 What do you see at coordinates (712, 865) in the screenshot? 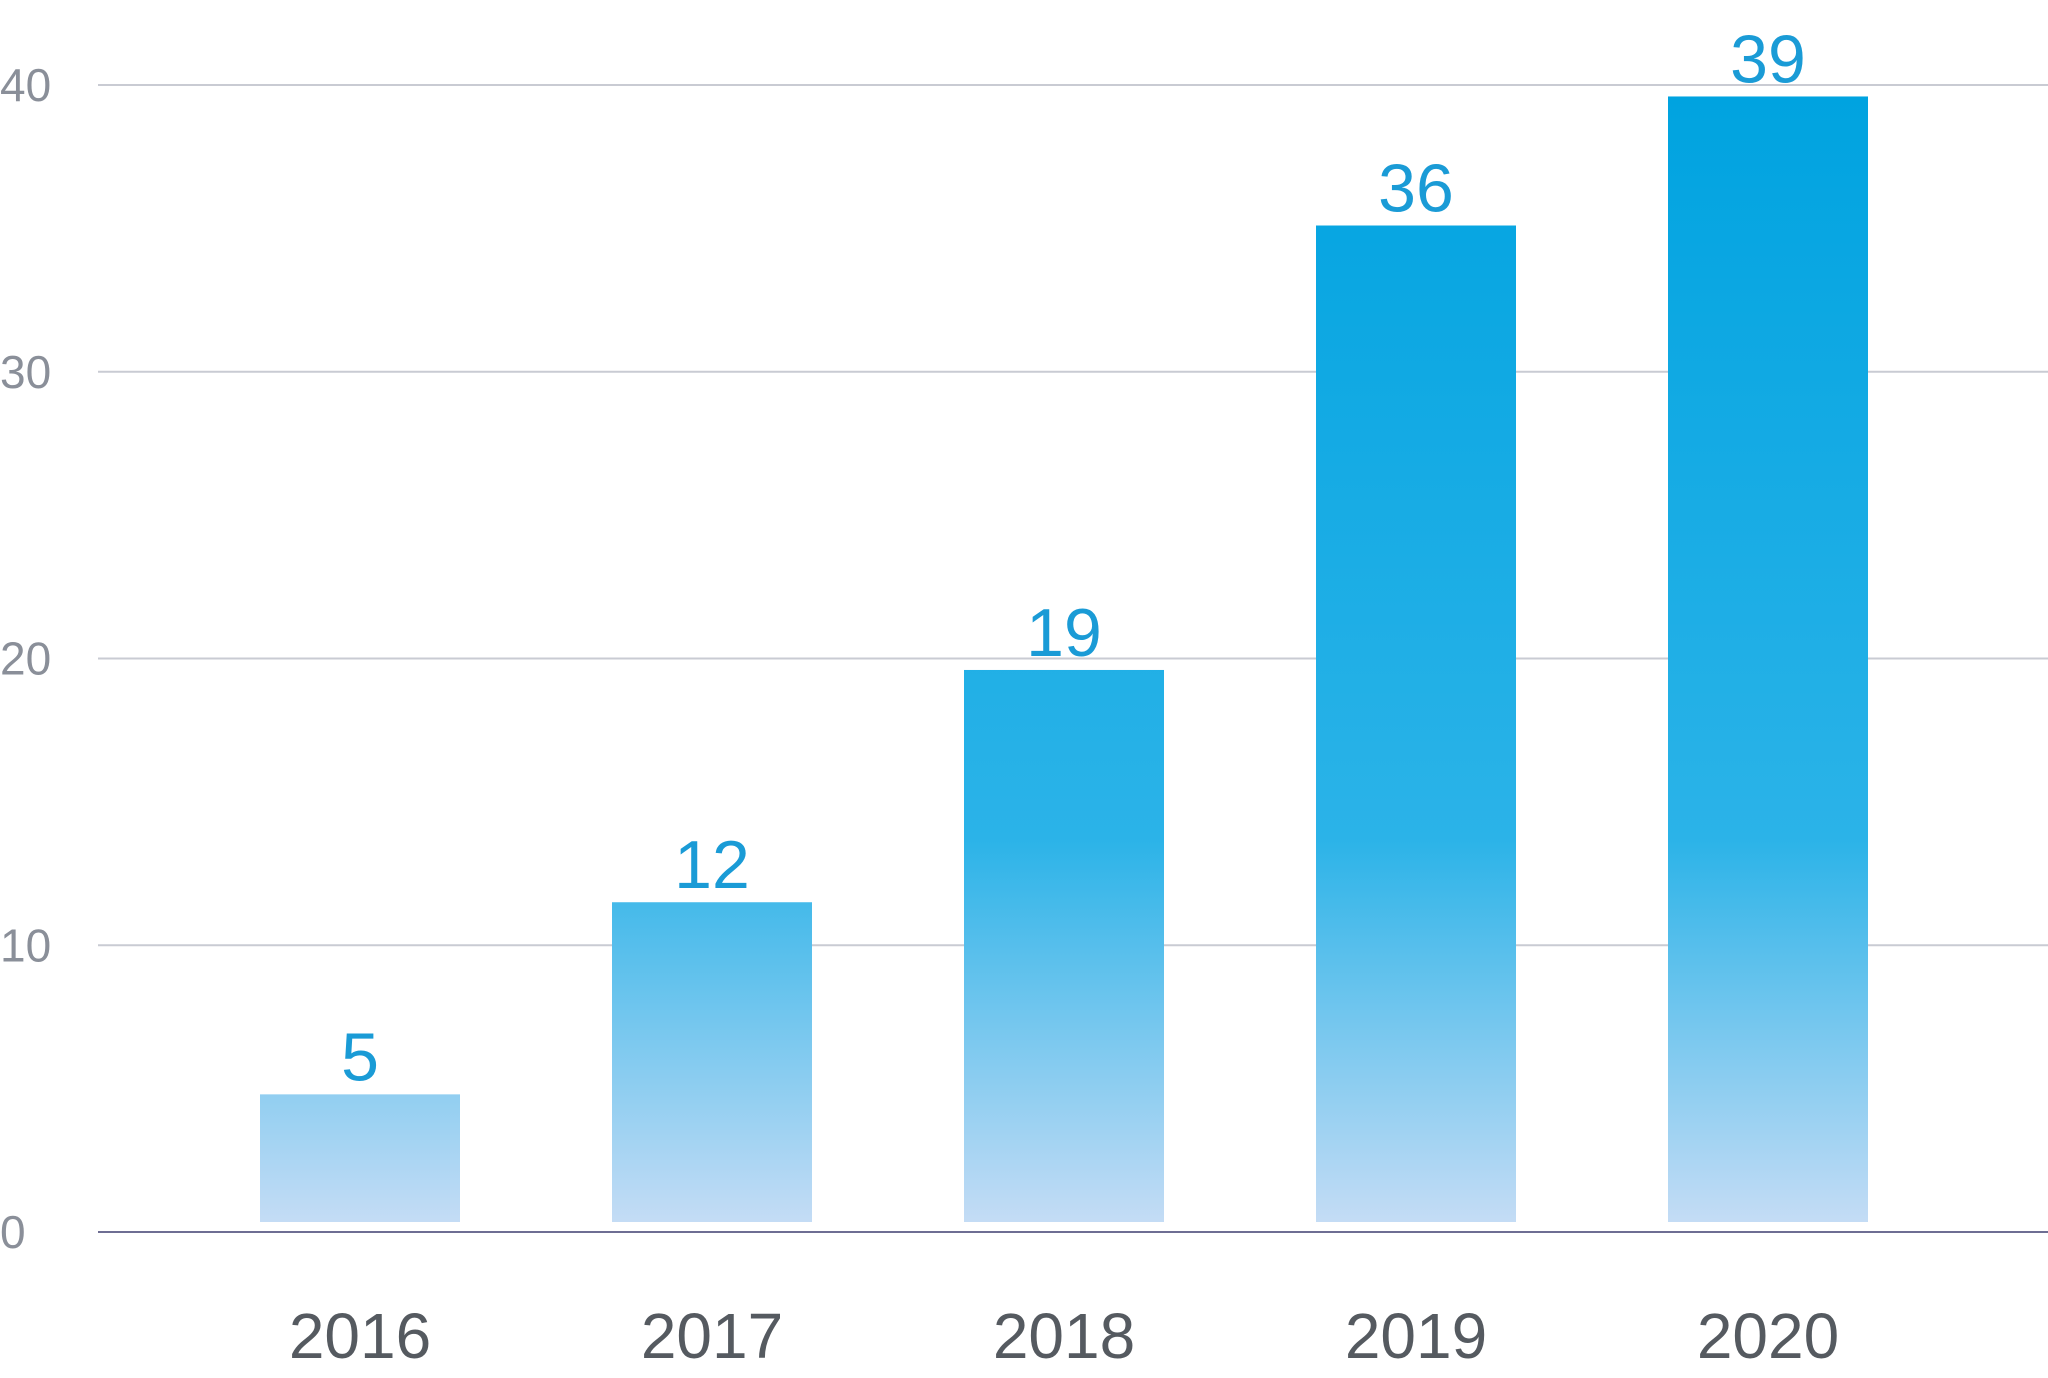
I see `data-label-2017: 12` at bounding box center [712, 865].